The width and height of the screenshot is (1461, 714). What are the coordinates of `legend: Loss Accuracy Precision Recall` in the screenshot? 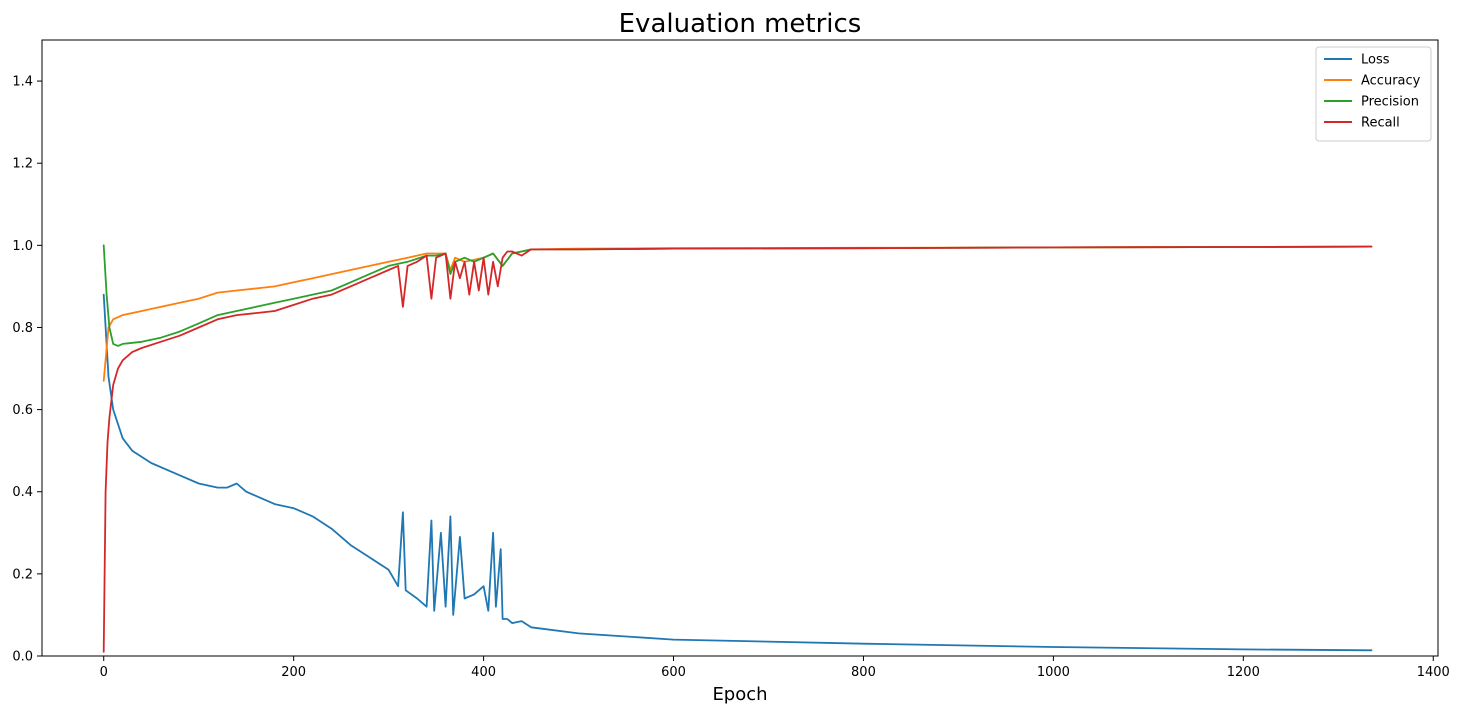 It's located at (1373, 94).